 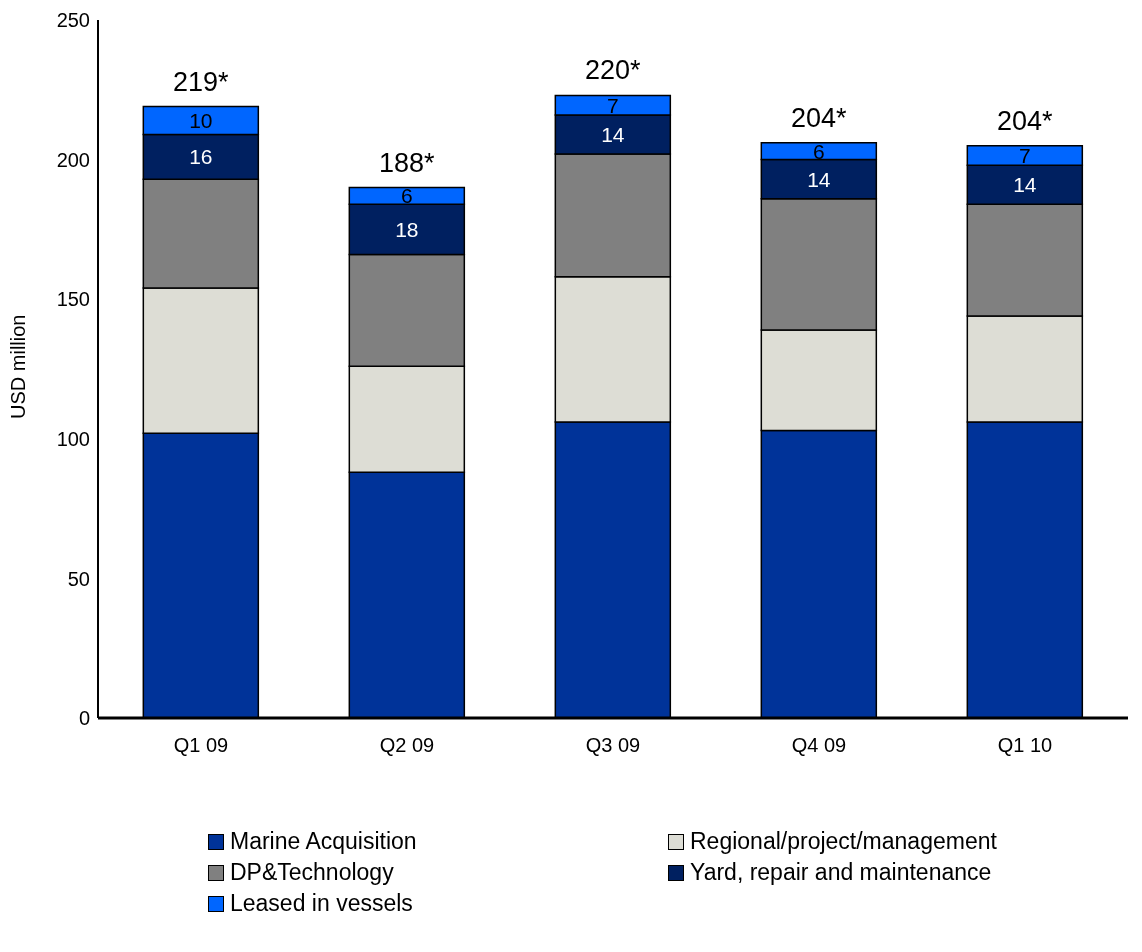 What do you see at coordinates (78, 578) in the screenshot?
I see `y-tick-label: 50` at bounding box center [78, 578].